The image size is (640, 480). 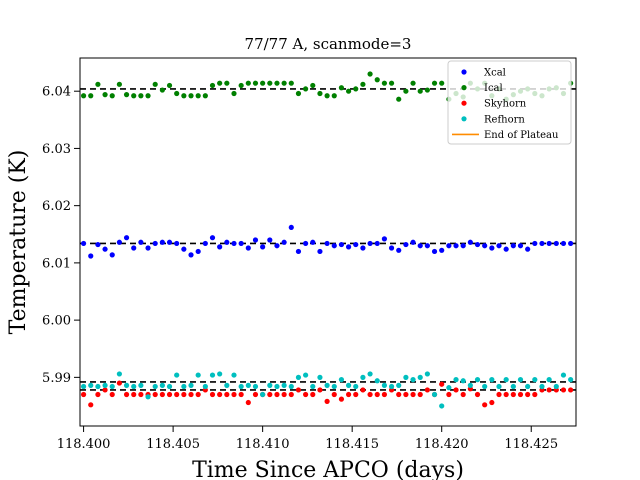 I want to click on legend-end-of-plateau-label: End of Plateau, so click(x=521, y=135).